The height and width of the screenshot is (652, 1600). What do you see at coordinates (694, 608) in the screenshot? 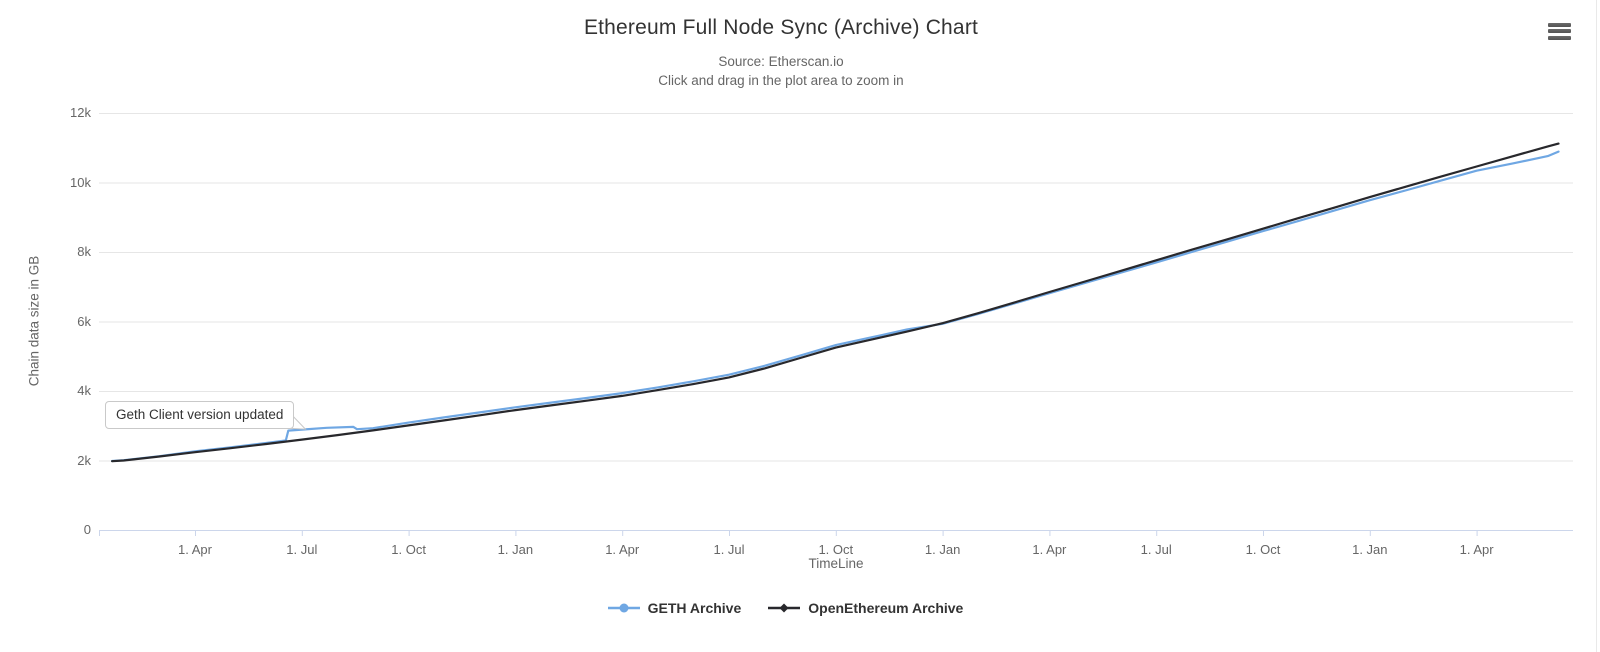
I see `legend-label-geth: GETH Archive` at bounding box center [694, 608].